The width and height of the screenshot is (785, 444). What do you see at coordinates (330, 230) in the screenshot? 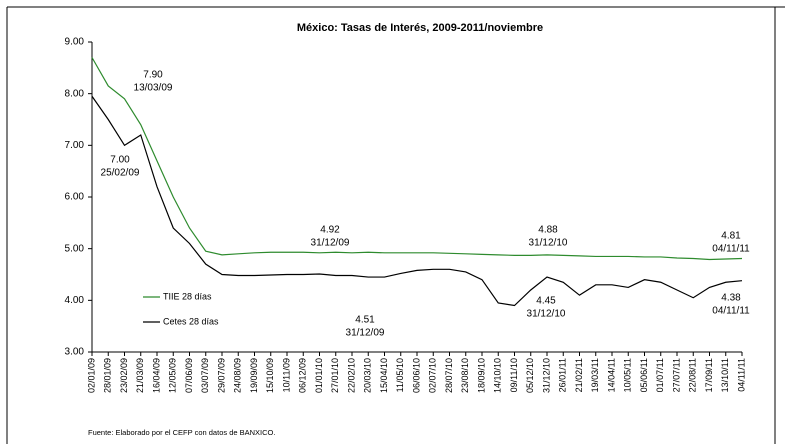
I see `annotation: 4.92` at bounding box center [330, 230].